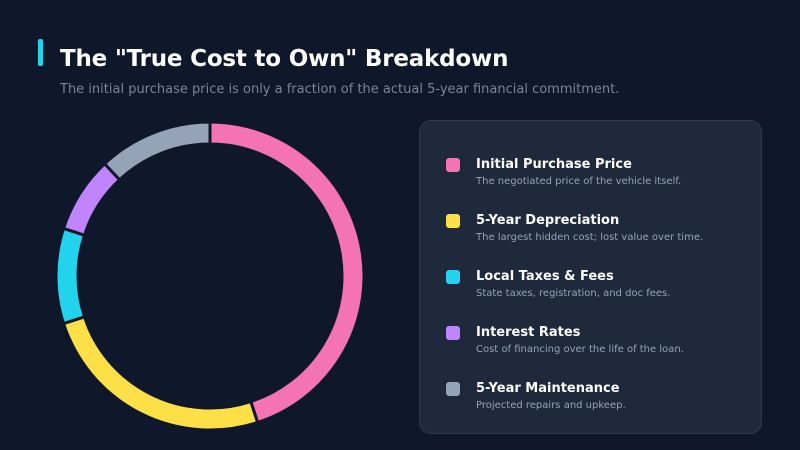  What do you see at coordinates (453, 165) in the screenshot?
I see `legend-swatch-purchase-price` at bounding box center [453, 165].